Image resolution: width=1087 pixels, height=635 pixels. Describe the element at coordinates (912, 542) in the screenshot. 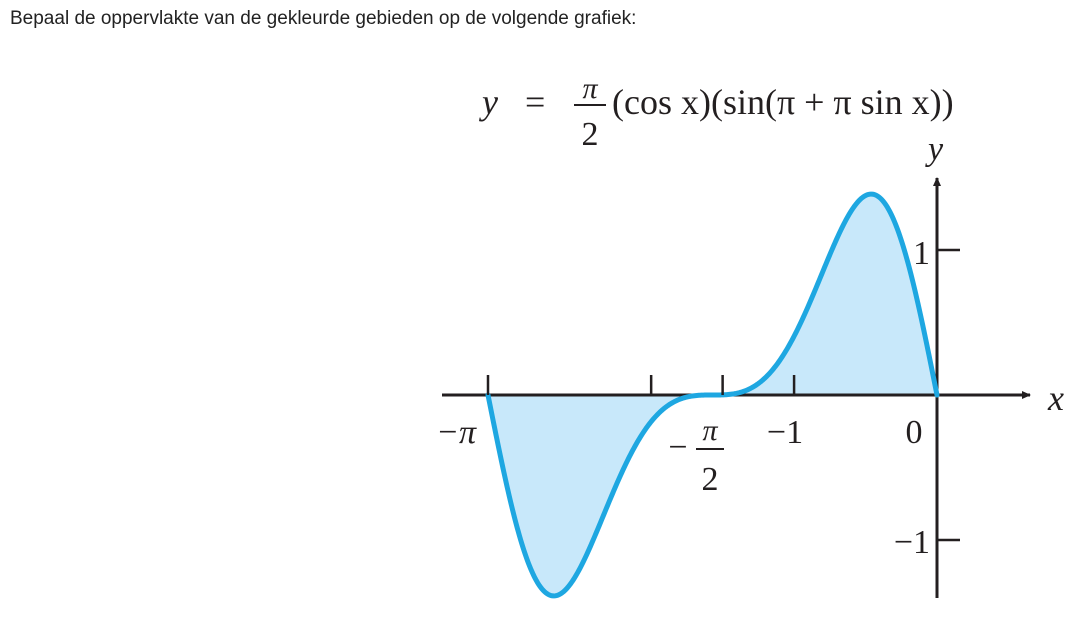

I see `y-tick-label-neg-1: −1` at that location.